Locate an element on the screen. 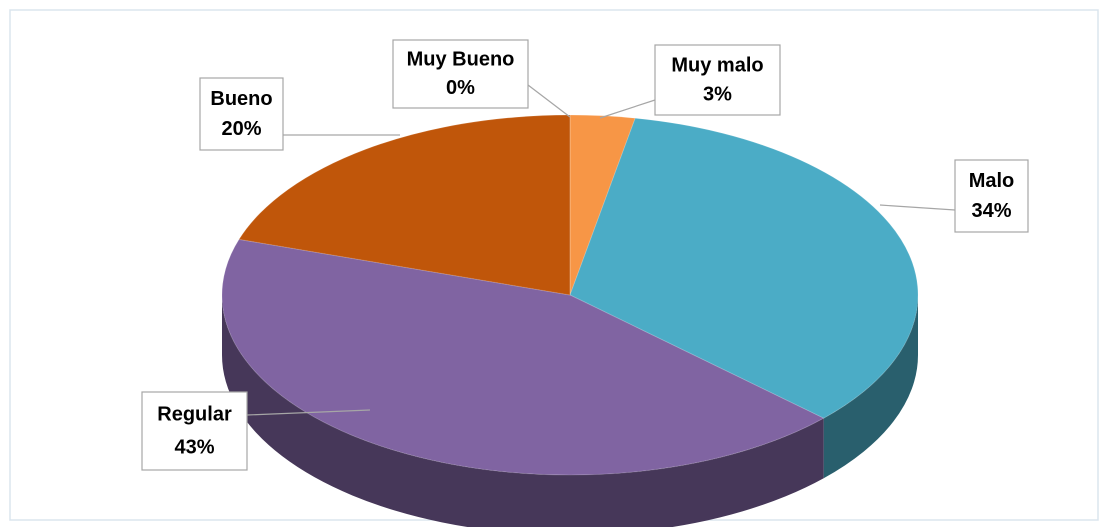  value-label: 34% is located at coordinates (991, 211).